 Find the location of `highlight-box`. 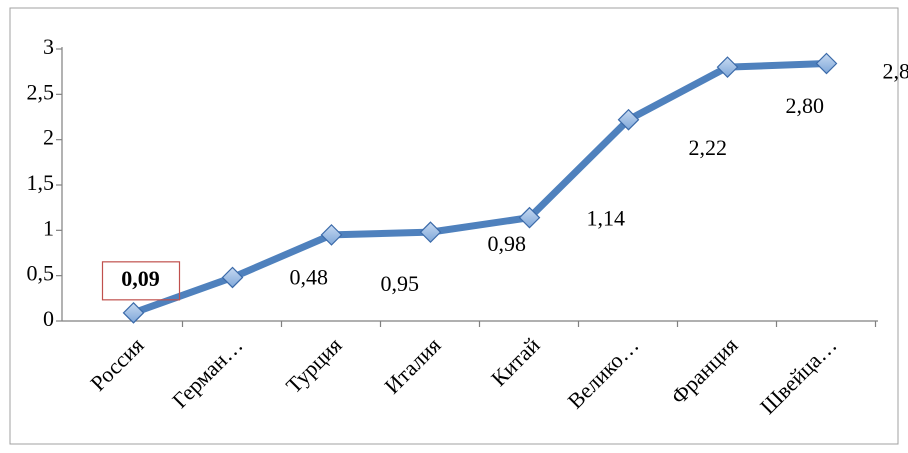

highlight-box is located at coordinates (141, 281).